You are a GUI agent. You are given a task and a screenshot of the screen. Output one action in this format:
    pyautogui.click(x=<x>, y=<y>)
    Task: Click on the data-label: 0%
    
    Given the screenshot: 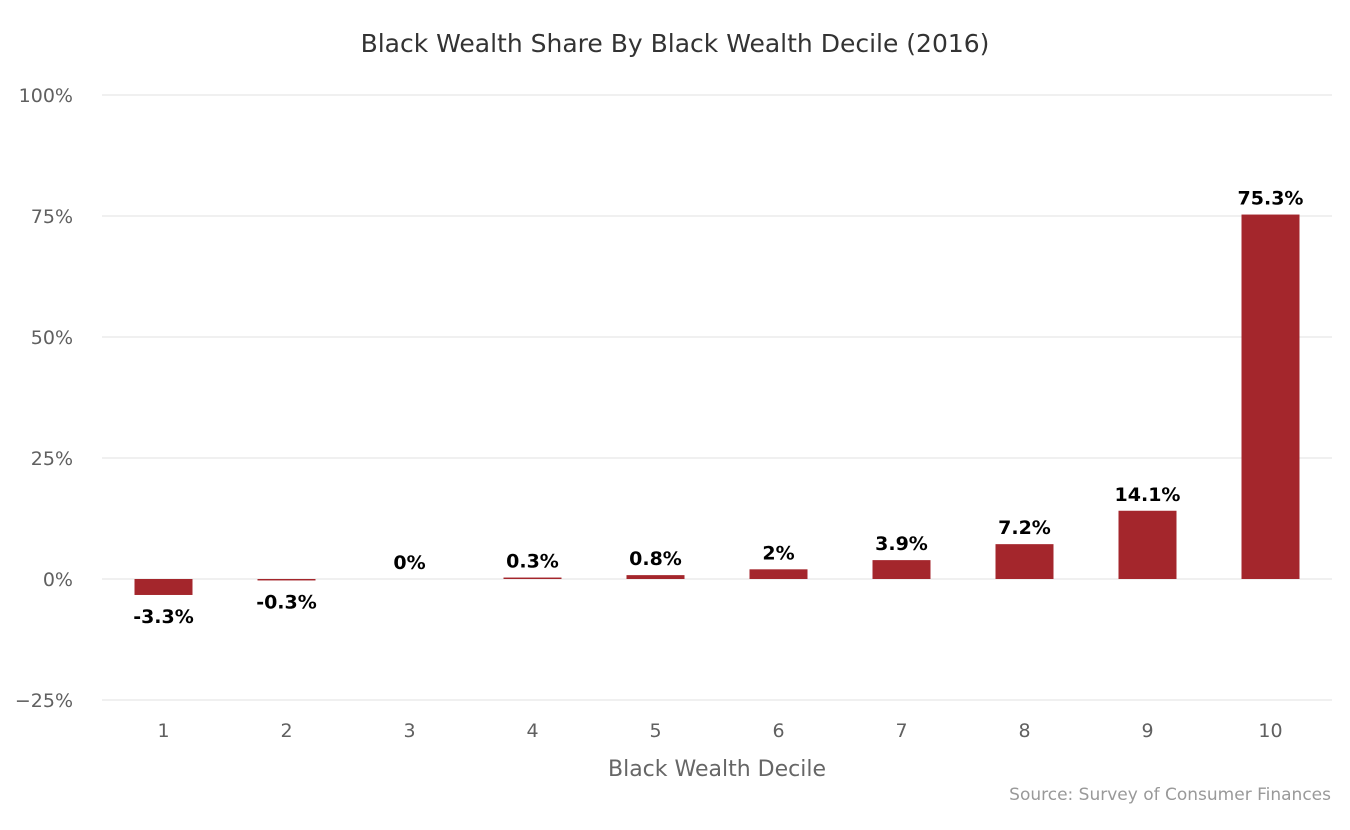 What is the action you would take?
    pyautogui.click(x=409, y=563)
    